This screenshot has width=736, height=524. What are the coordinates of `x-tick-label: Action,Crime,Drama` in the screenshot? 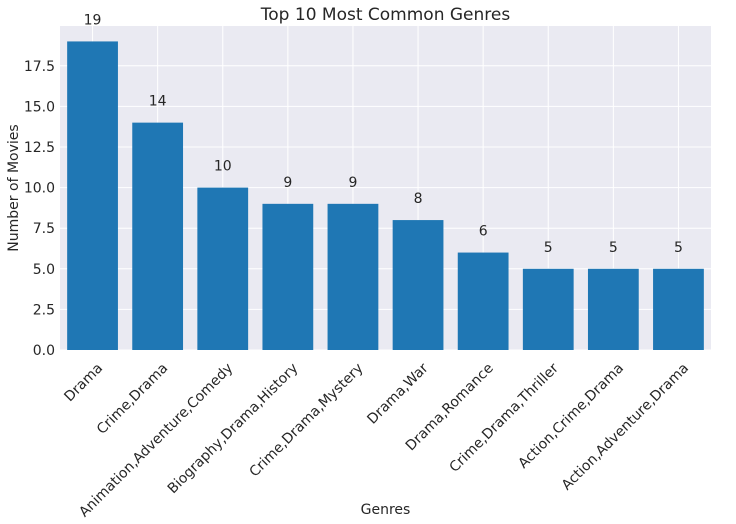 It's located at (571, 416).